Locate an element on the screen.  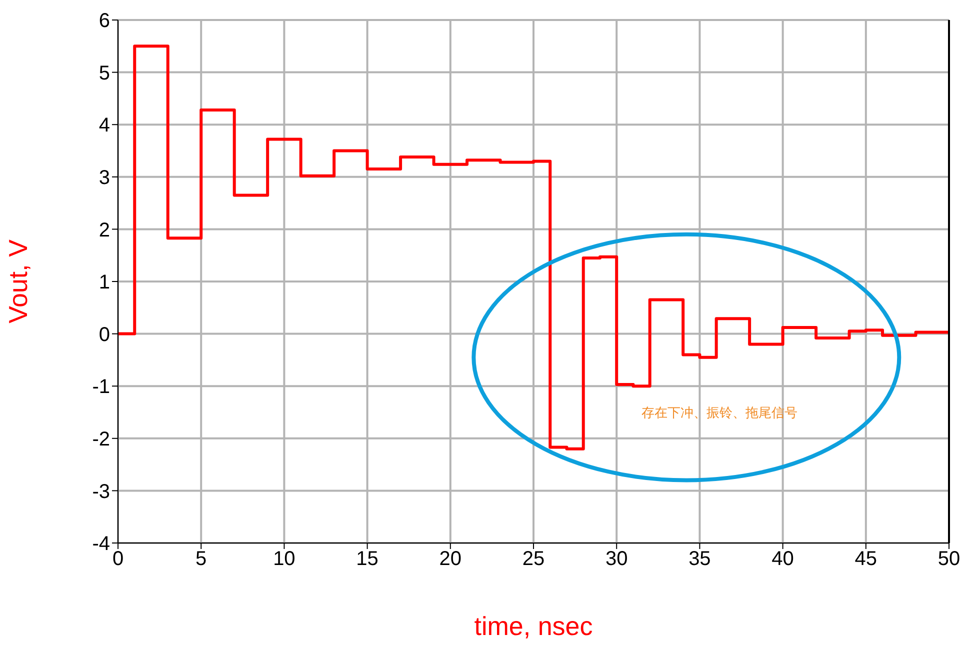
y-tick-label: 0 is located at coordinates (104, 335).